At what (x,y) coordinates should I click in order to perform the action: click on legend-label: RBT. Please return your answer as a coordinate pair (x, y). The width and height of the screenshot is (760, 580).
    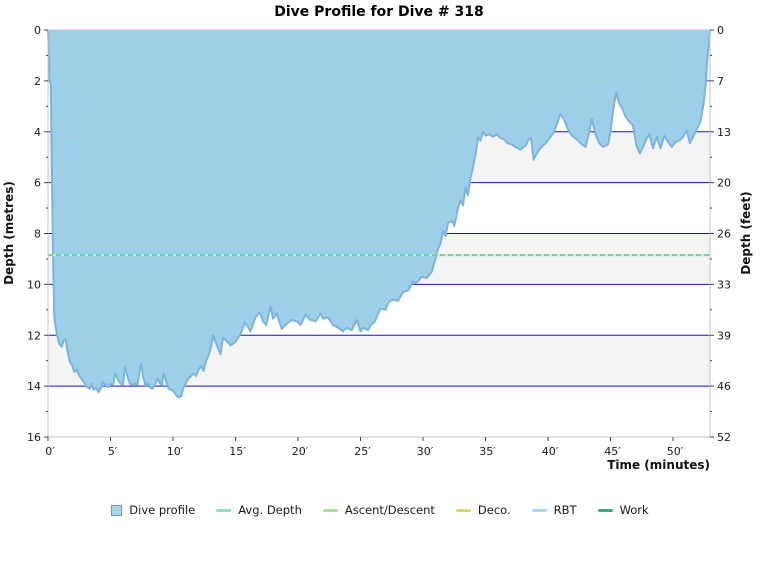
    Looking at the image, I should click on (565, 510).